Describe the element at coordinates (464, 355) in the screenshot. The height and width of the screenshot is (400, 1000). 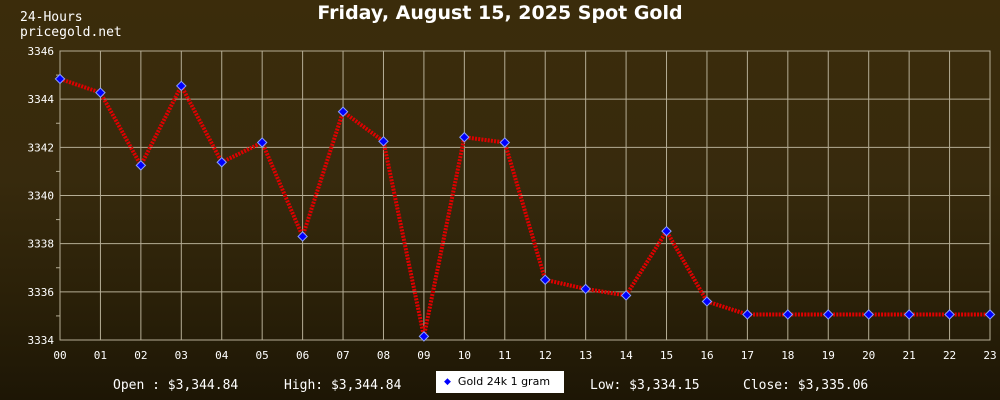
I see `x-tick-label: 10` at that location.